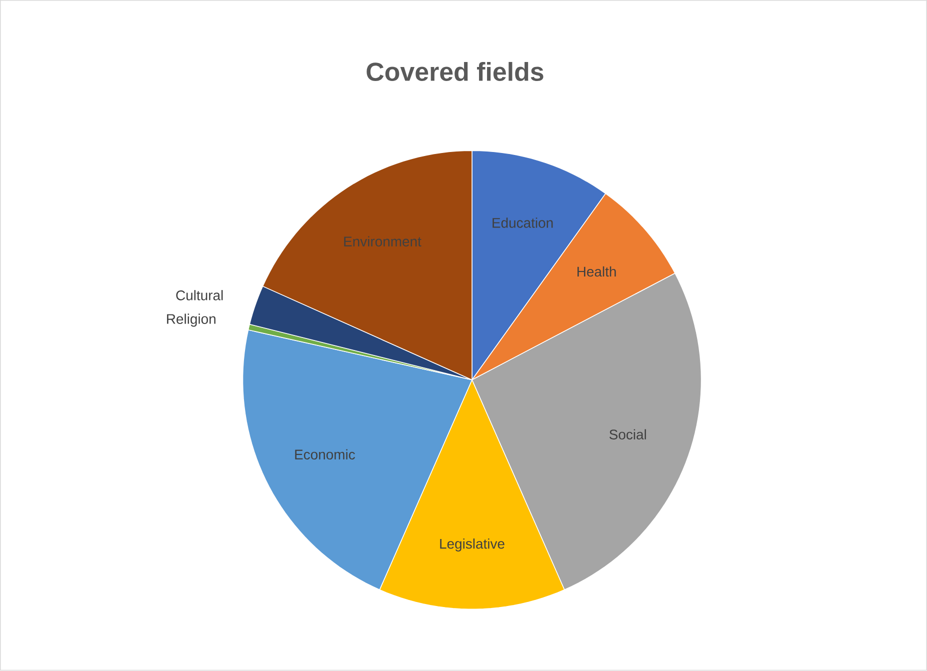 The width and height of the screenshot is (927, 671). I want to click on slice-label: Religion, so click(191, 320).